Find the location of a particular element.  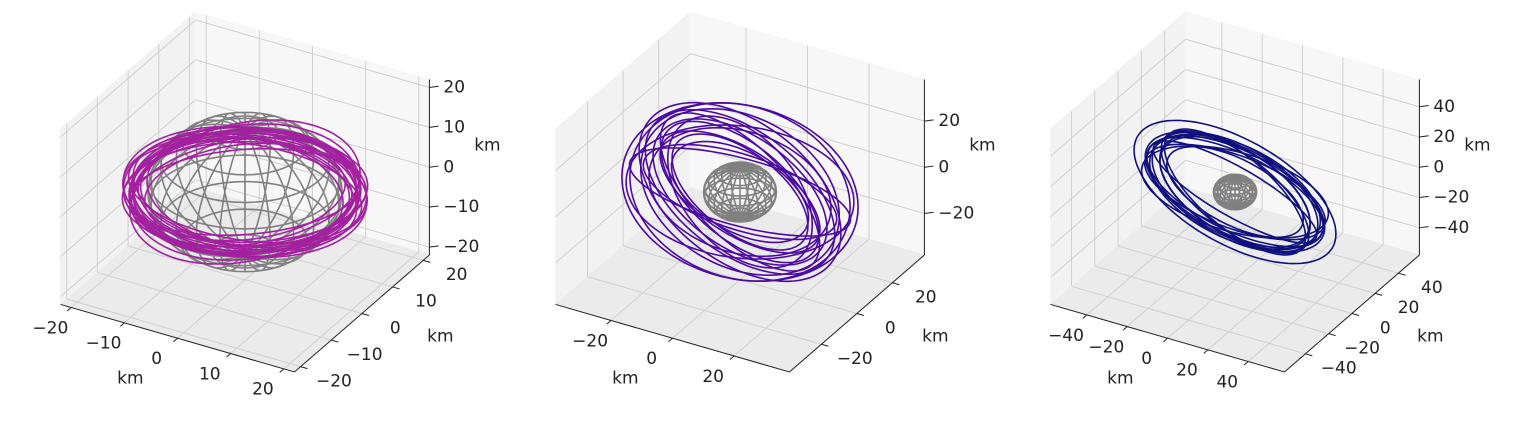

z-tick-label: 10 is located at coordinates (454, 127).